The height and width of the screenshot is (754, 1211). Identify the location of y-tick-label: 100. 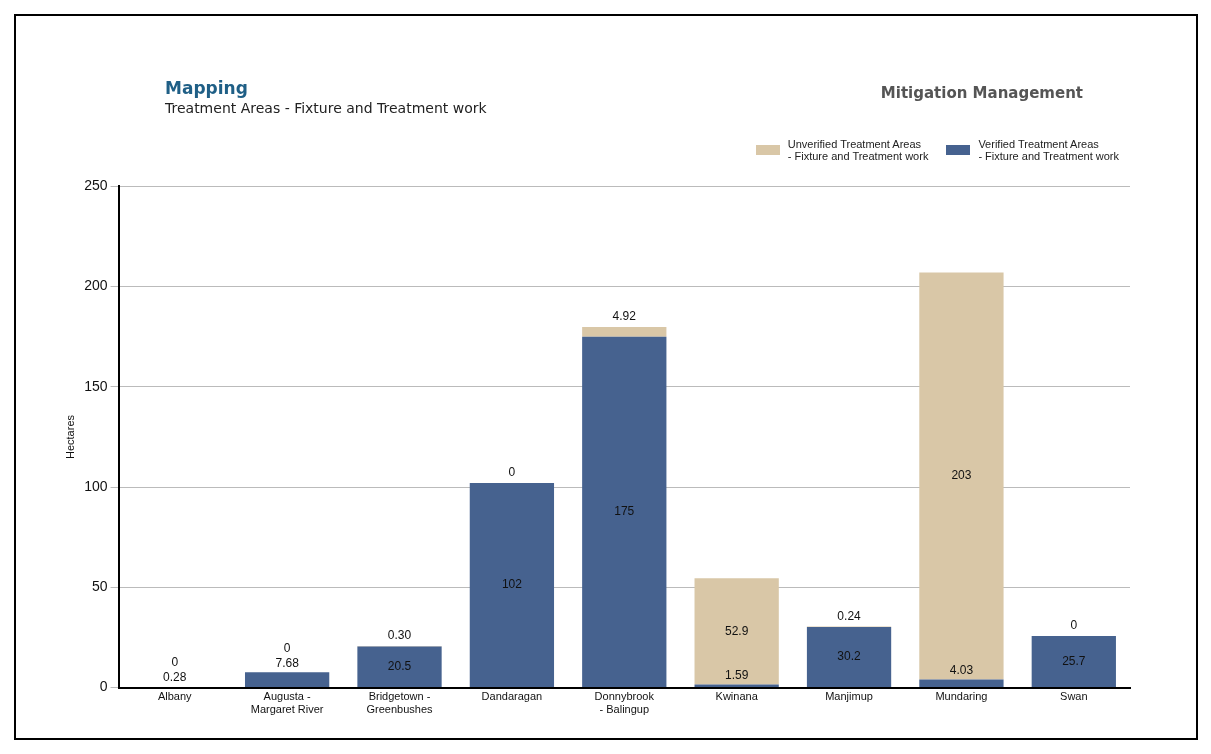
(96, 485).